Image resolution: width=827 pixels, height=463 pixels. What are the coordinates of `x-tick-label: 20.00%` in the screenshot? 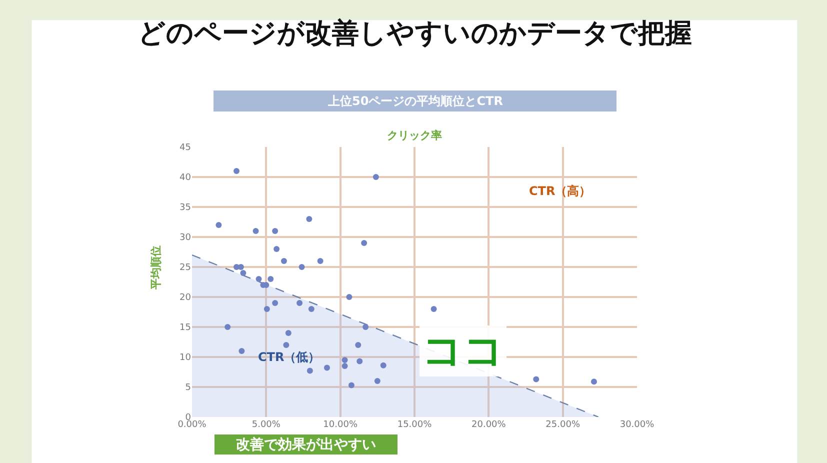 It's located at (489, 425).